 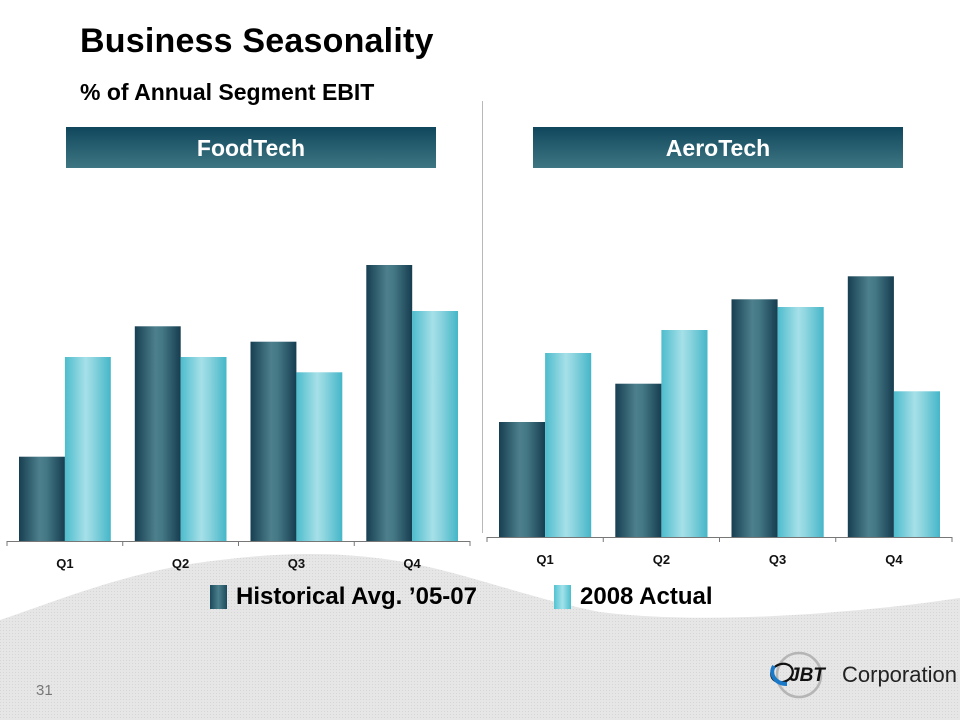 I want to click on foodtech-tick-label-q1: Q1, so click(x=64, y=563).